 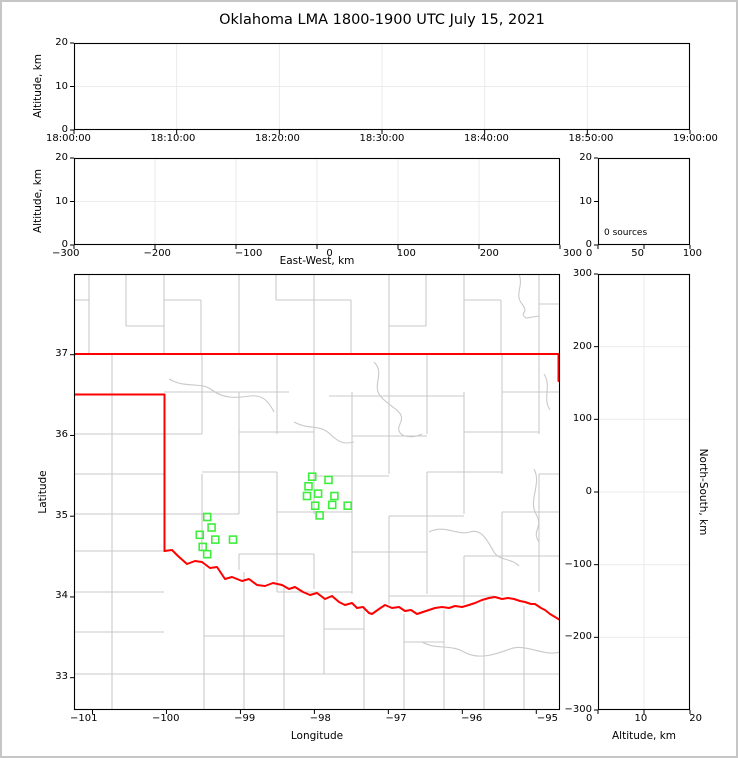 What do you see at coordinates (582, 419) in the screenshot?
I see `y-tick-label: 100` at bounding box center [582, 419].